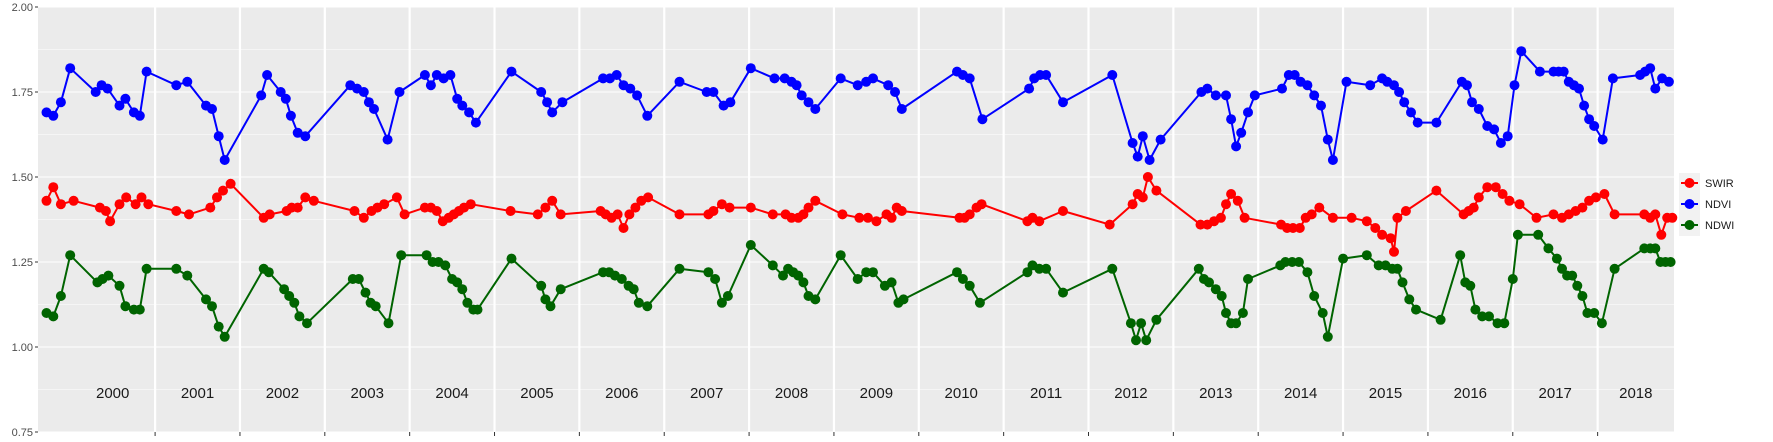  Describe the element at coordinates (1555, 393) in the screenshot. I see `year-label: 2017` at that location.